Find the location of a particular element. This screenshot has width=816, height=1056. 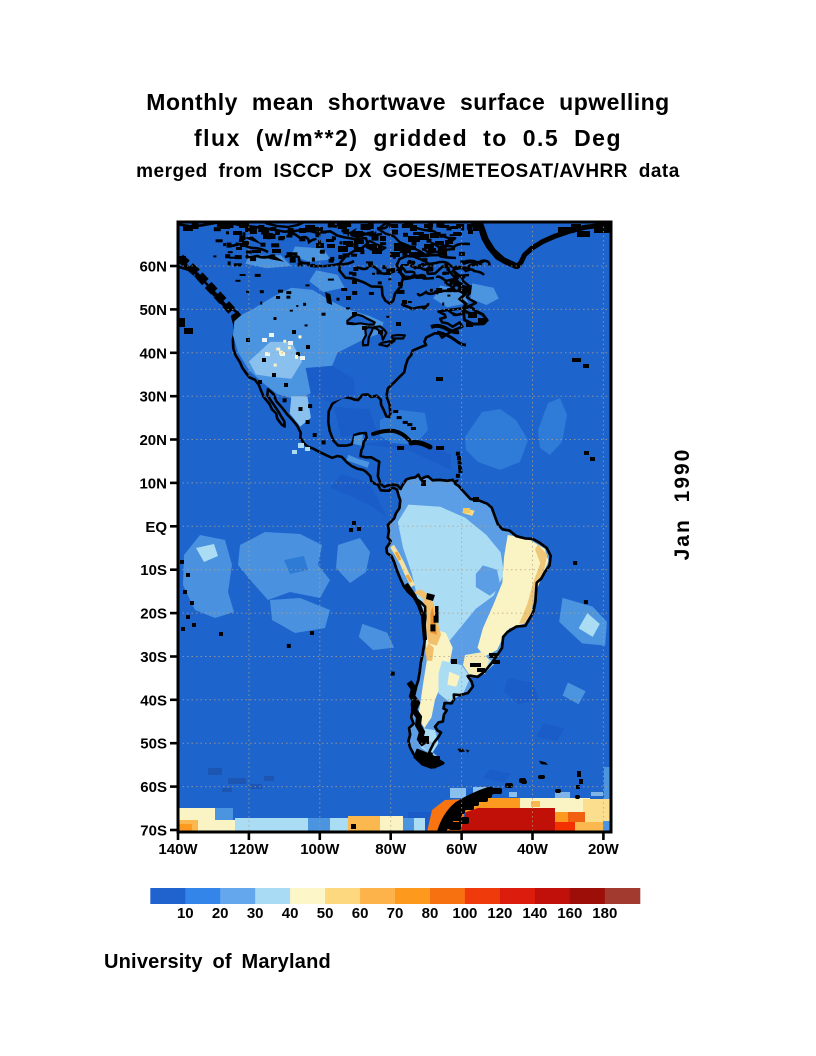

svg-text: Jan 1990 is located at coordinates (682, 504).